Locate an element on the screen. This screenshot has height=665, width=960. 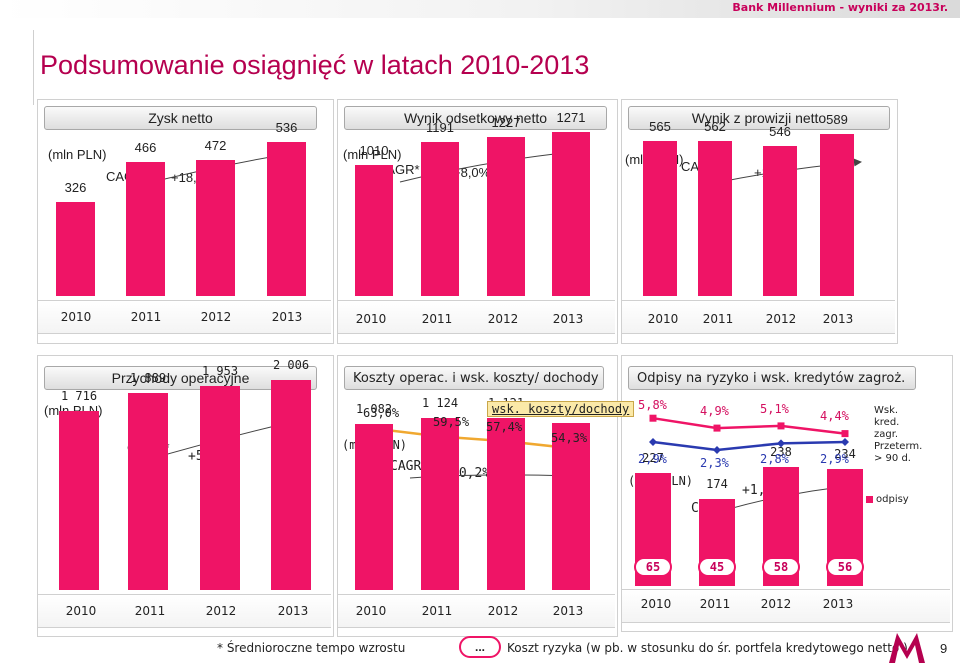
cost-of-risk-bubble: 45 is located at coordinates (717, 567).